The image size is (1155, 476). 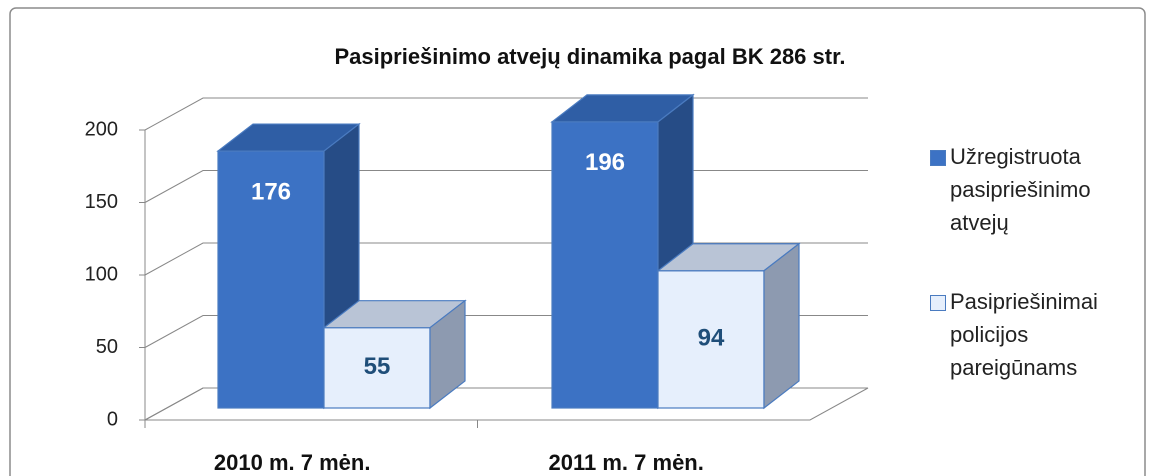 I want to click on y-tick-label: 0, so click(x=112, y=419).